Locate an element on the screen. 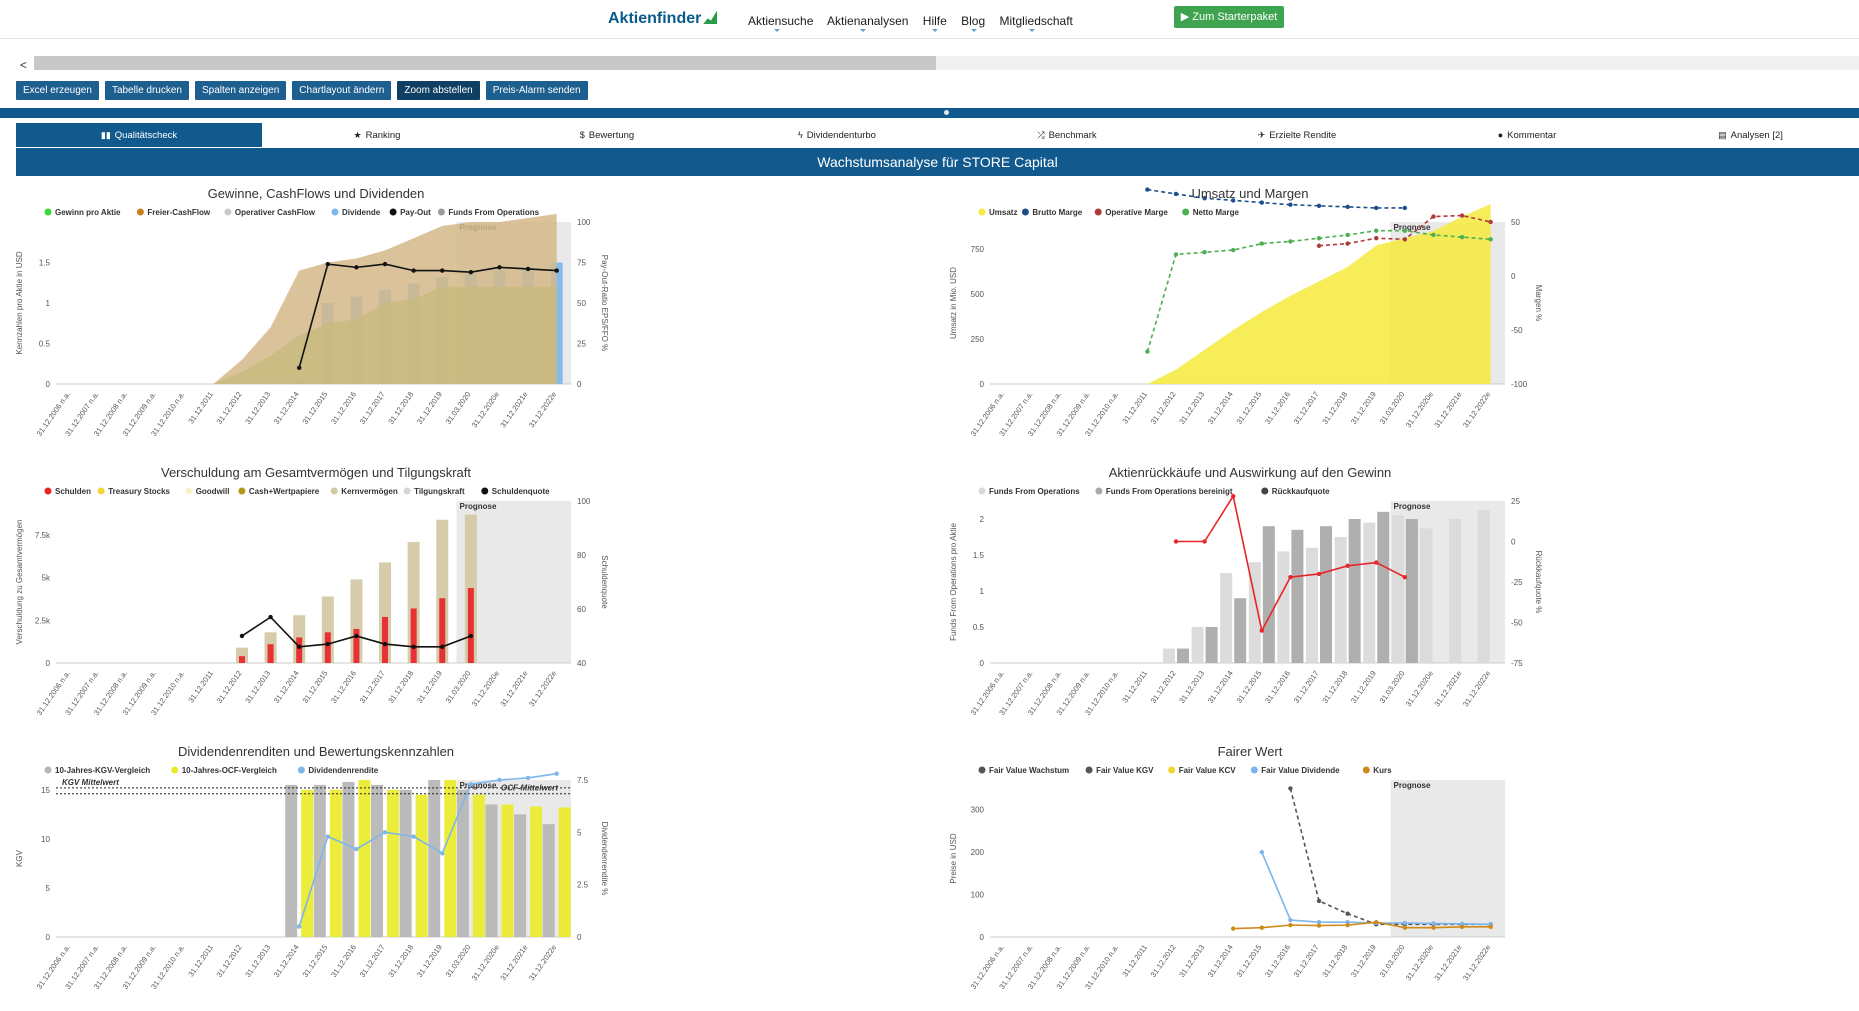 This screenshot has height=1011, width=1859. x-tick-label: 31.12.2021e is located at coordinates (513, 962).